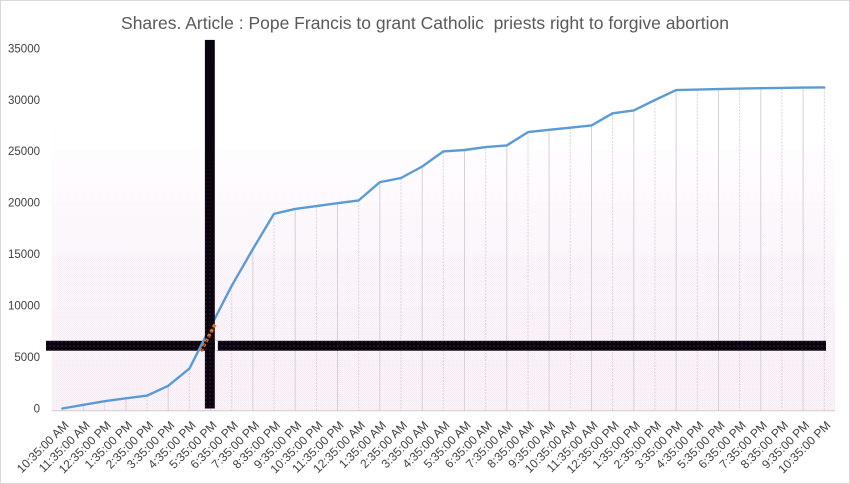 This screenshot has width=850, height=484. I want to click on svg-text: 25000, so click(24, 152).